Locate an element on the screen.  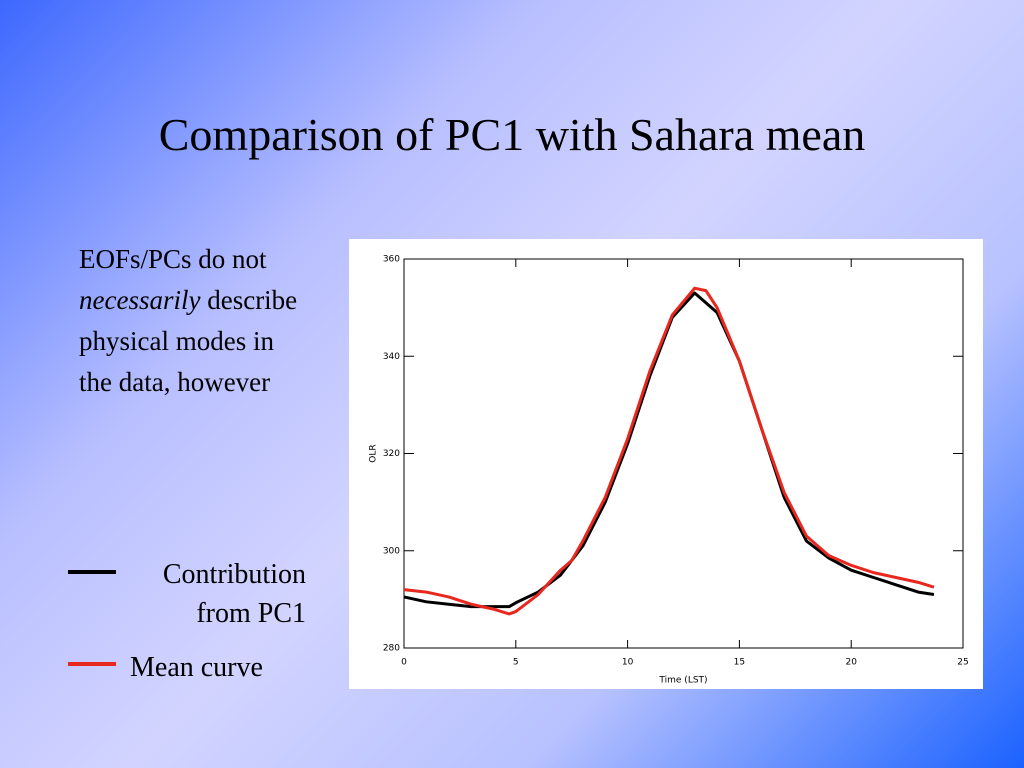
body-text-emphasis: necessarily is located at coordinates (140, 300).